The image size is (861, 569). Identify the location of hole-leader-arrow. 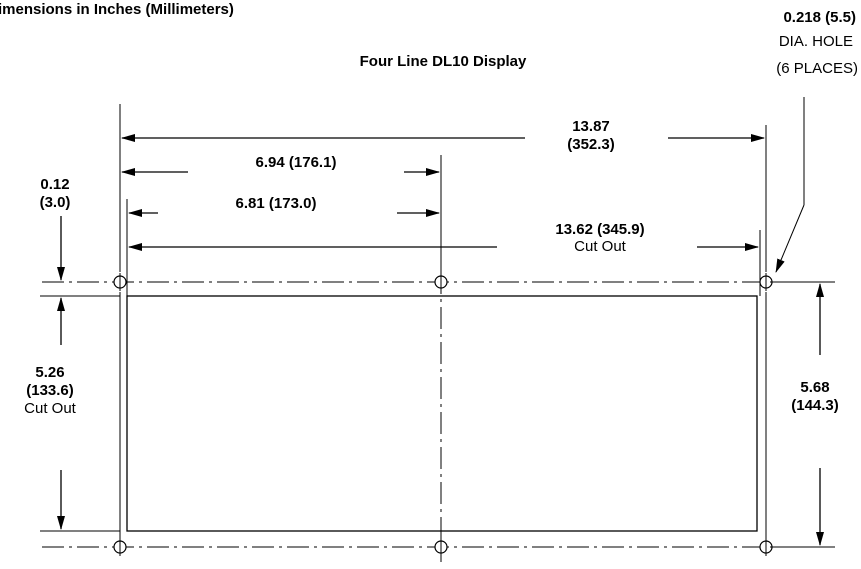
(790, 238).